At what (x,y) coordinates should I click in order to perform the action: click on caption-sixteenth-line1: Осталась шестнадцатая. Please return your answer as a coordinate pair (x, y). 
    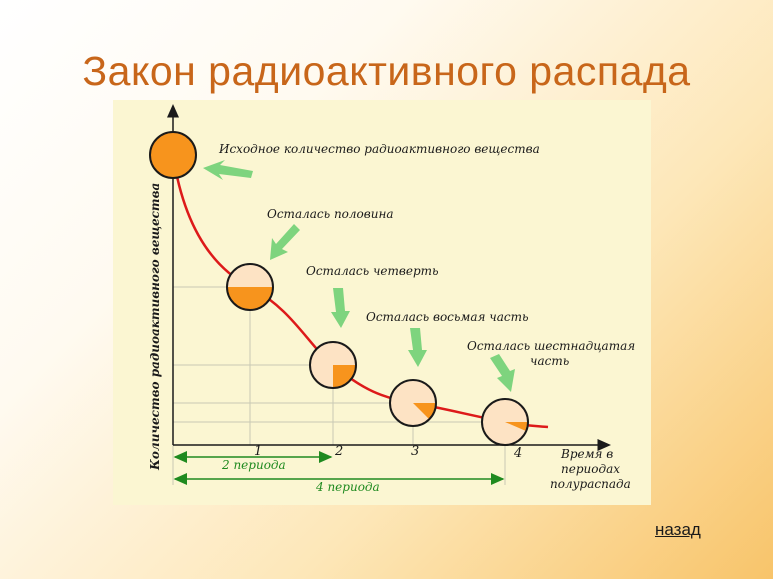
    Looking at the image, I should click on (551, 346).